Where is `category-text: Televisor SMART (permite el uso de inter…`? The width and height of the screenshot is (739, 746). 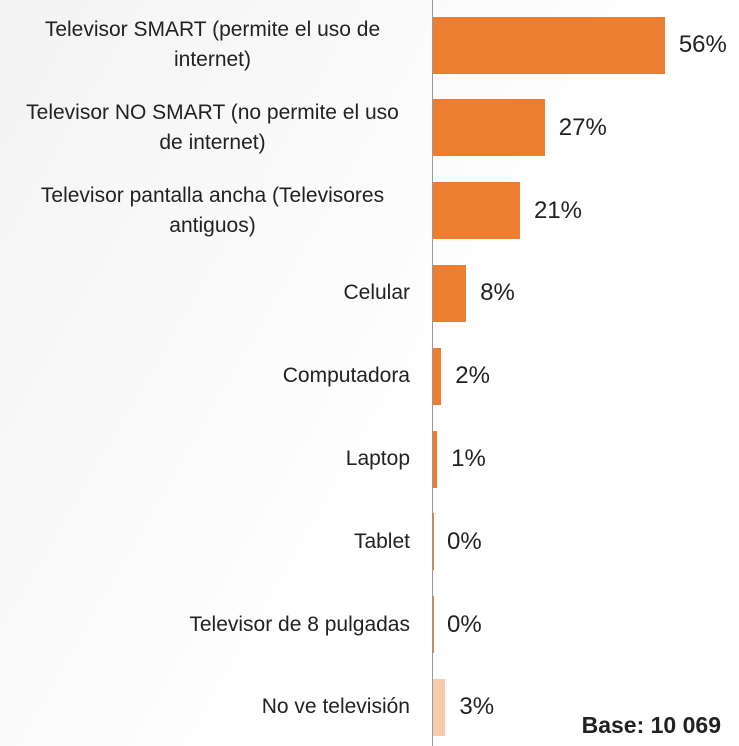 category-text: Televisor SMART (permite el uso de inter… is located at coordinates (212, 44).